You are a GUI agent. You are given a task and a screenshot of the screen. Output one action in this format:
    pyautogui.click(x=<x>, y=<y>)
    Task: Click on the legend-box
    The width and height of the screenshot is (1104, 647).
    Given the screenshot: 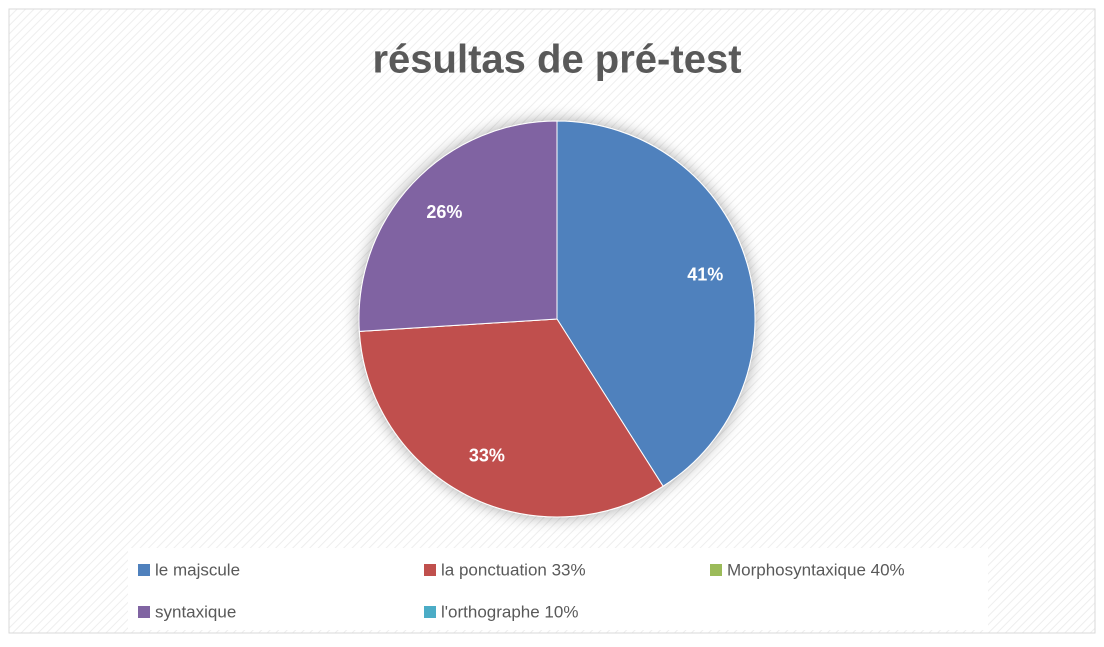 What is the action you would take?
    pyautogui.click(x=558, y=589)
    